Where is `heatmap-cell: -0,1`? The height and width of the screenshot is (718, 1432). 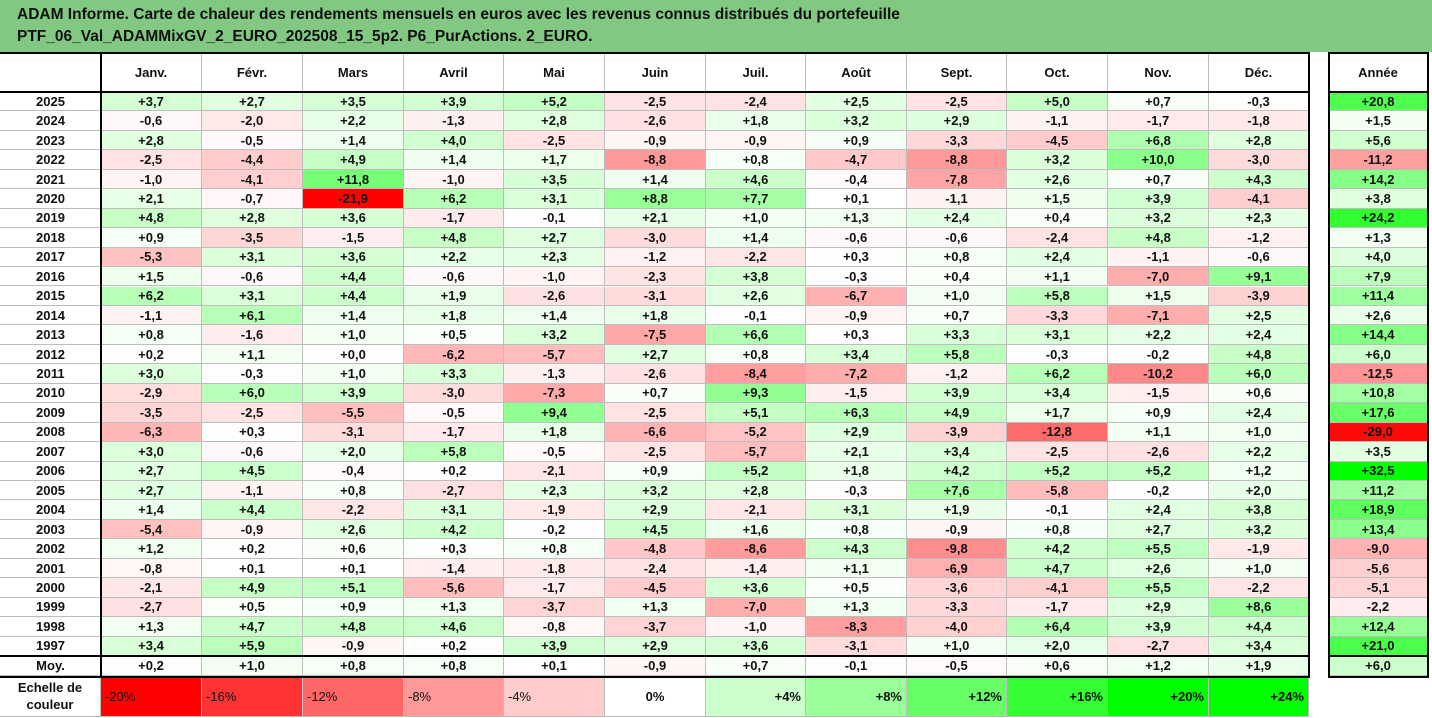
heatmap-cell: -0,1 is located at coordinates (1057, 510).